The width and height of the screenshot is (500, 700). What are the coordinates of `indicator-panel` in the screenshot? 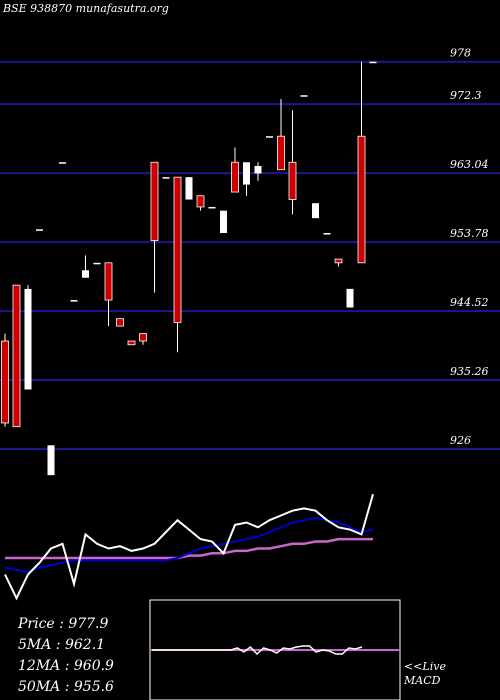 It's located at (189, 547).